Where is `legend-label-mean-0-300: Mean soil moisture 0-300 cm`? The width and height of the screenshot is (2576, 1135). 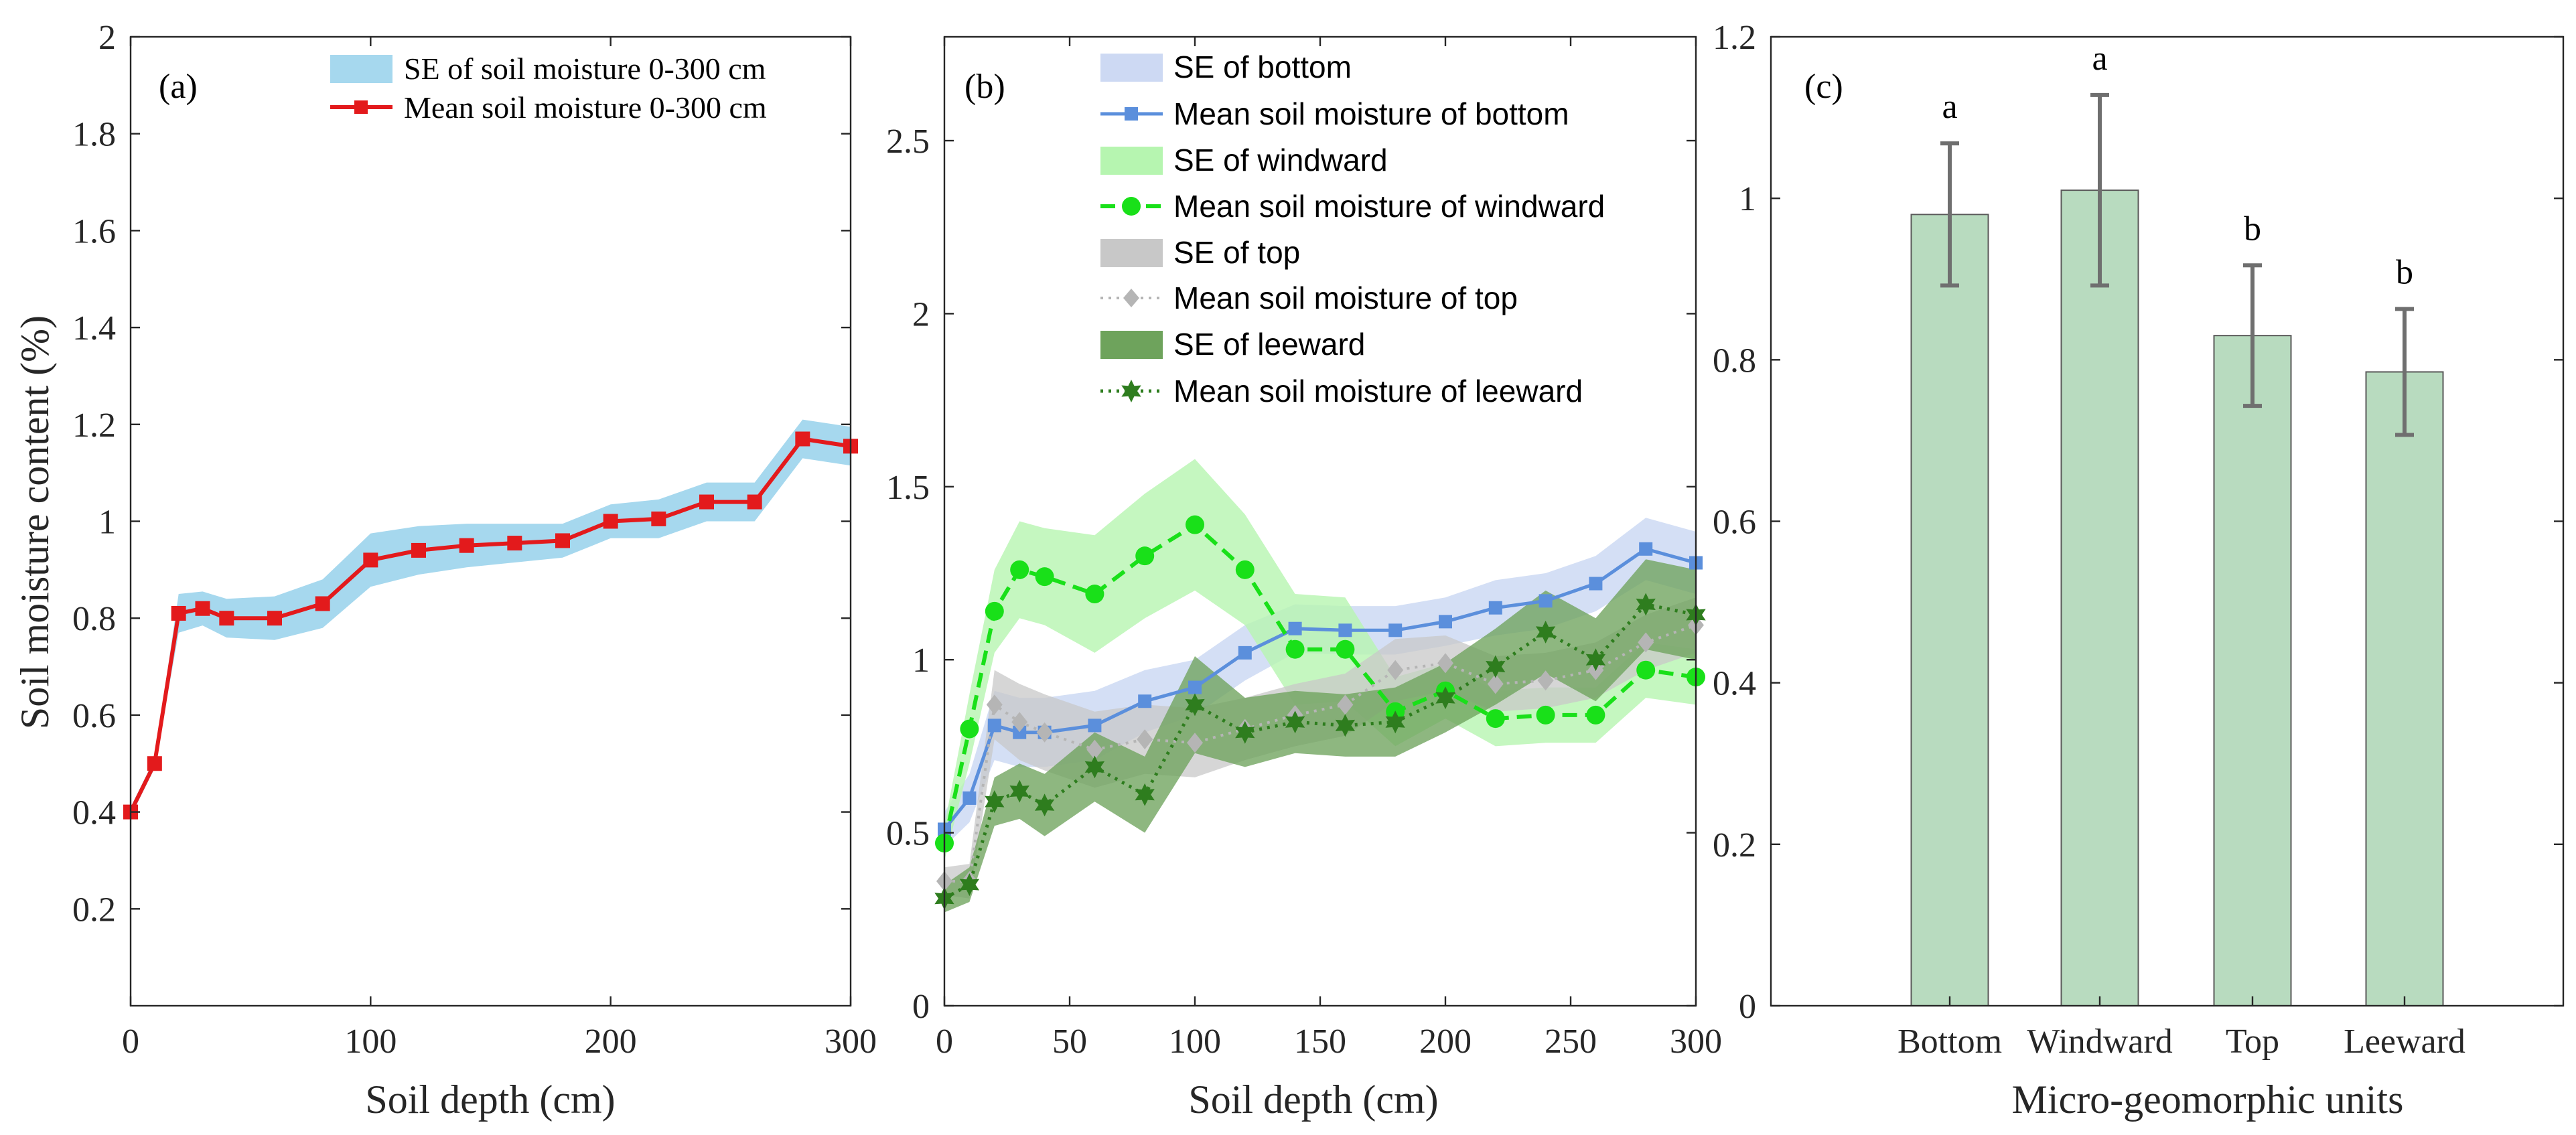 legend-label-mean-0-300: Mean soil moisture 0-300 cm is located at coordinates (585, 108).